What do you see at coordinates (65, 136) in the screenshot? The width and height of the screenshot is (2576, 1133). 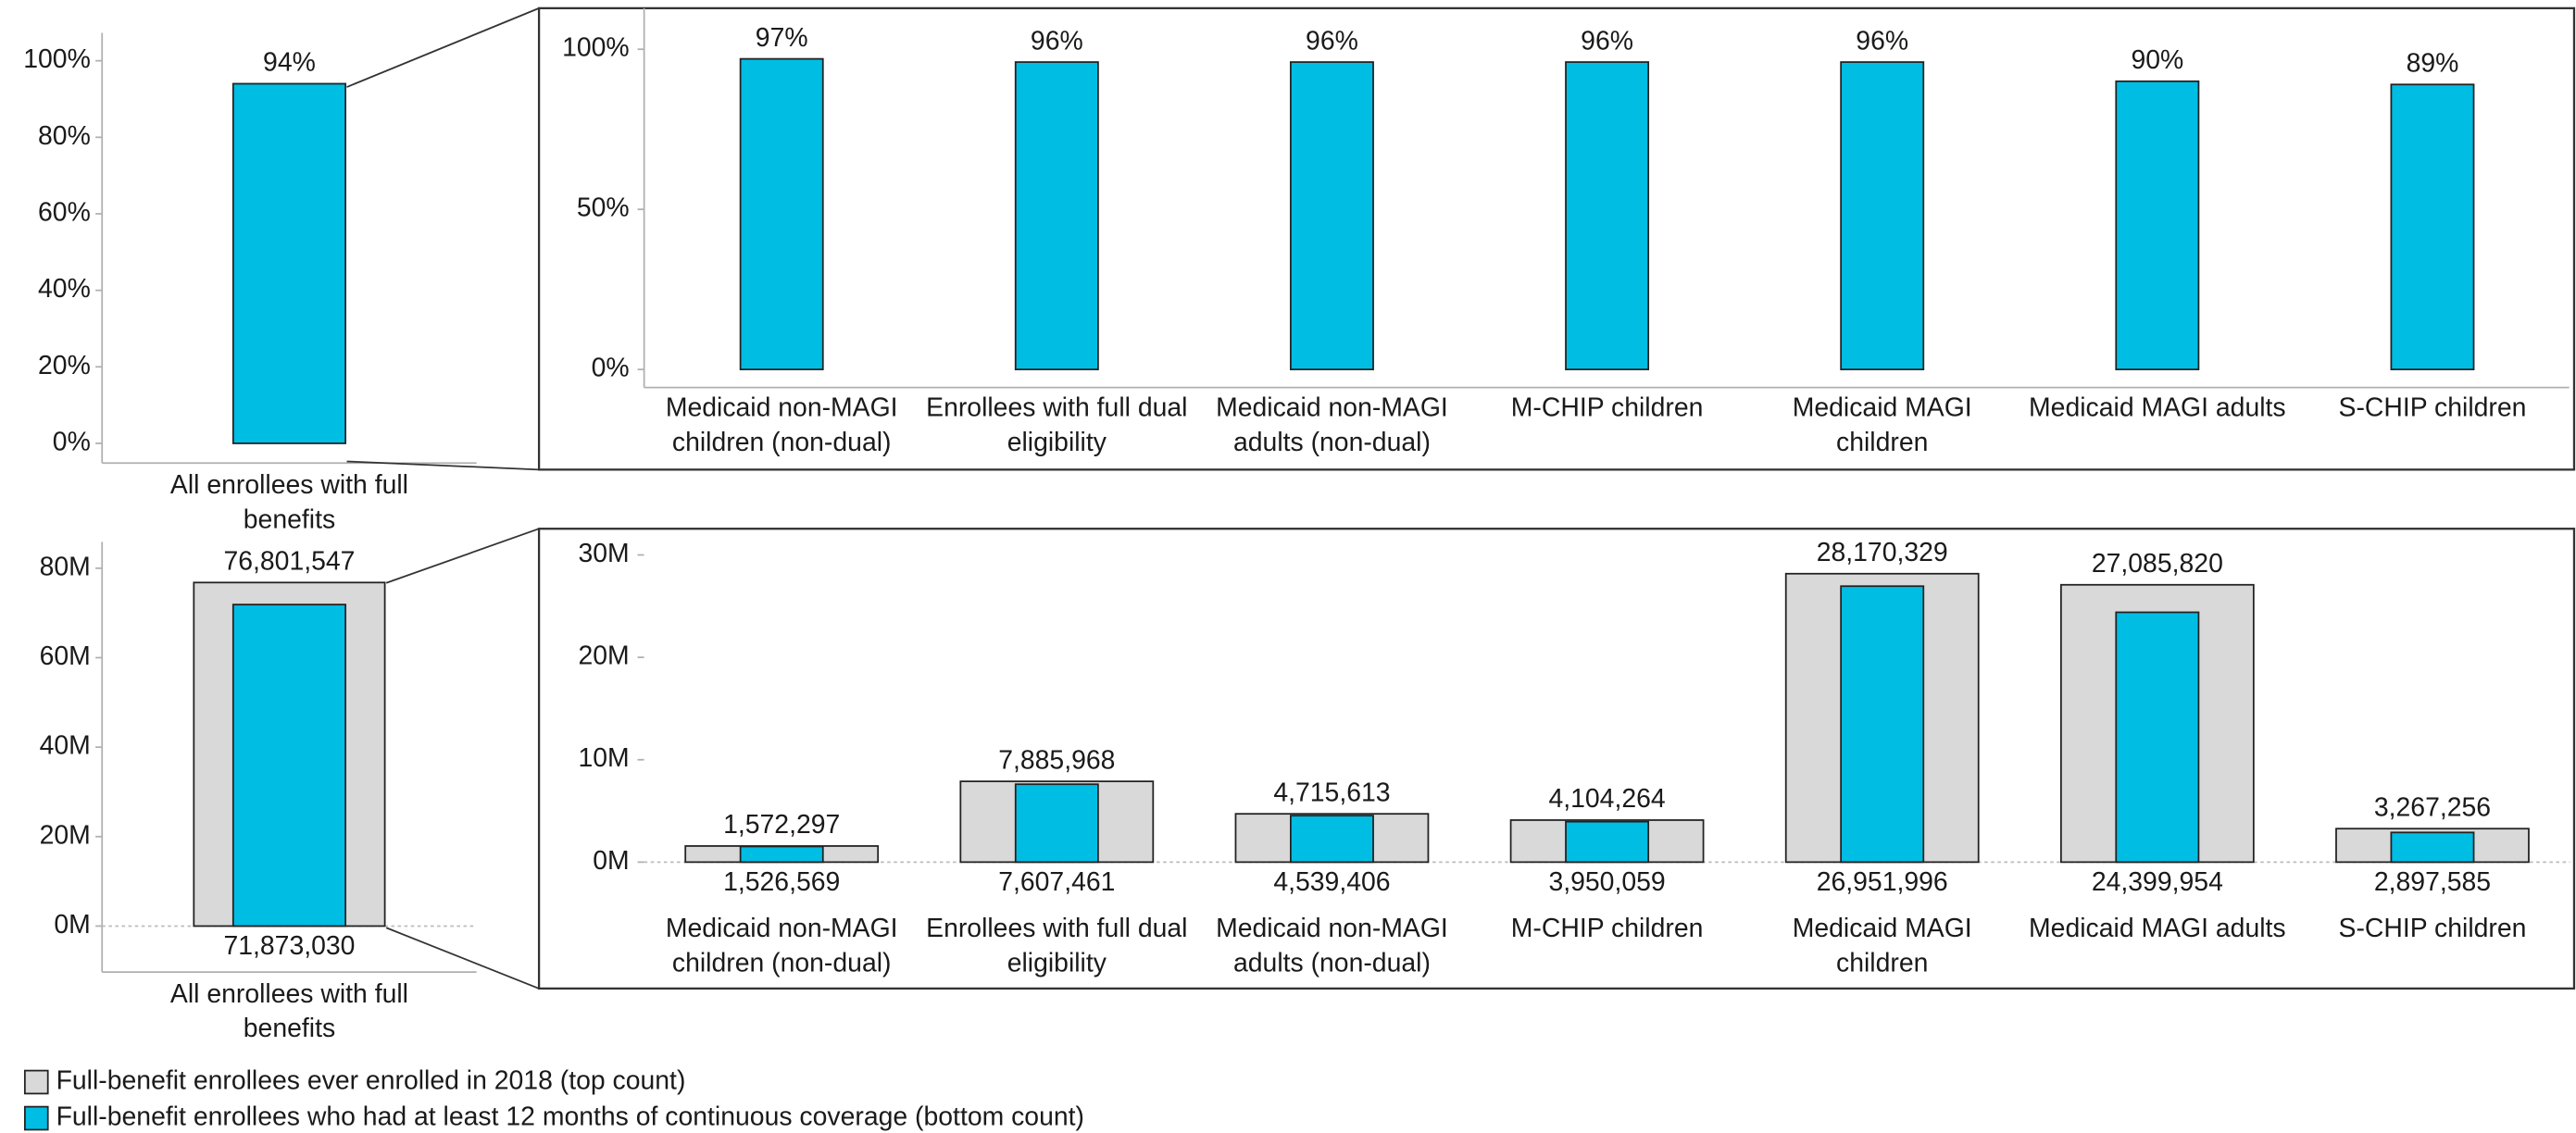 I see `y-tick-label: 80%` at bounding box center [65, 136].